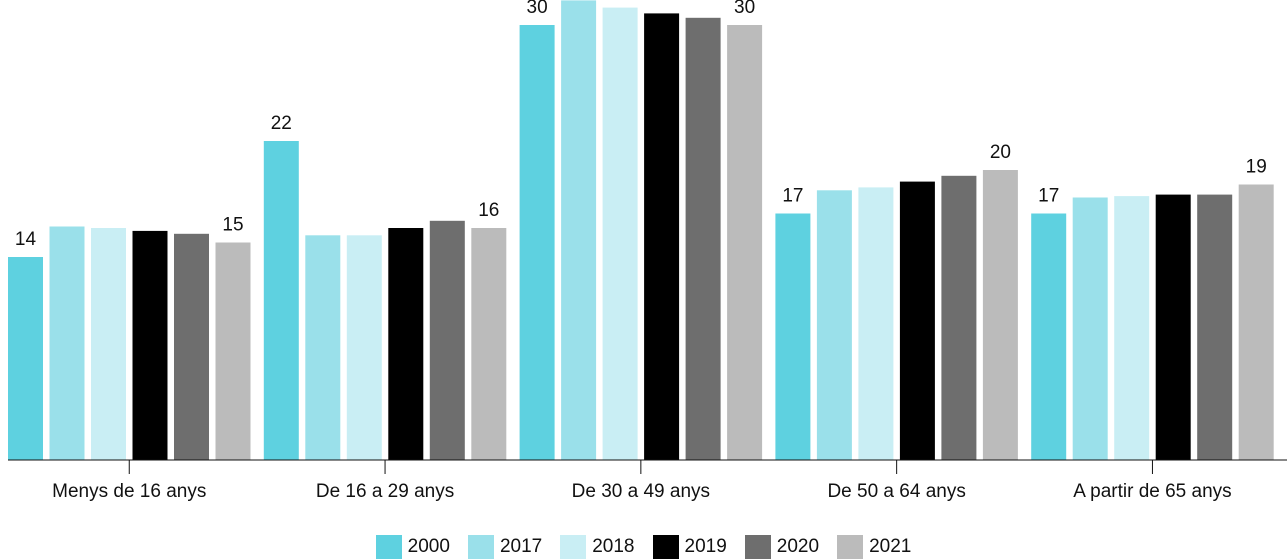 The image size is (1287, 560). Describe the element at coordinates (613, 546) in the screenshot. I see `legend-label: 2018` at that location.